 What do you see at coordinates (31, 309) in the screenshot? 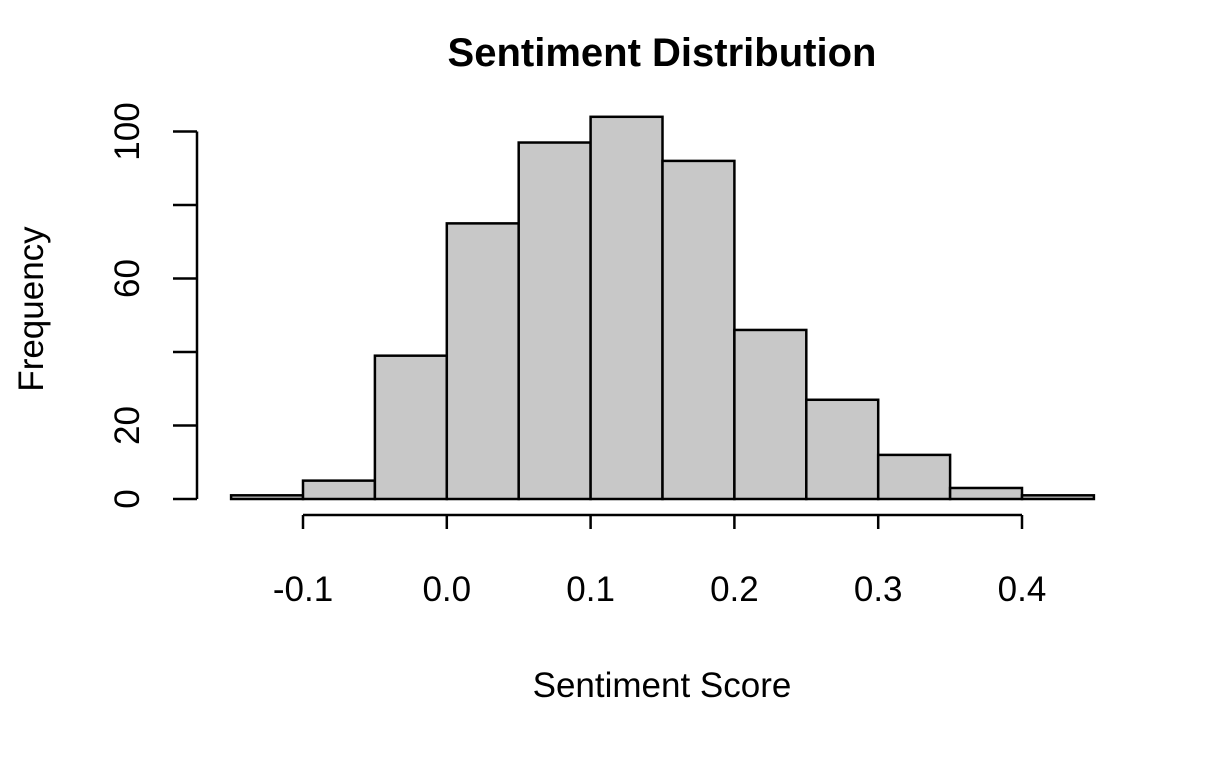
I see `y-axis-label: Frequency` at bounding box center [31, 309].